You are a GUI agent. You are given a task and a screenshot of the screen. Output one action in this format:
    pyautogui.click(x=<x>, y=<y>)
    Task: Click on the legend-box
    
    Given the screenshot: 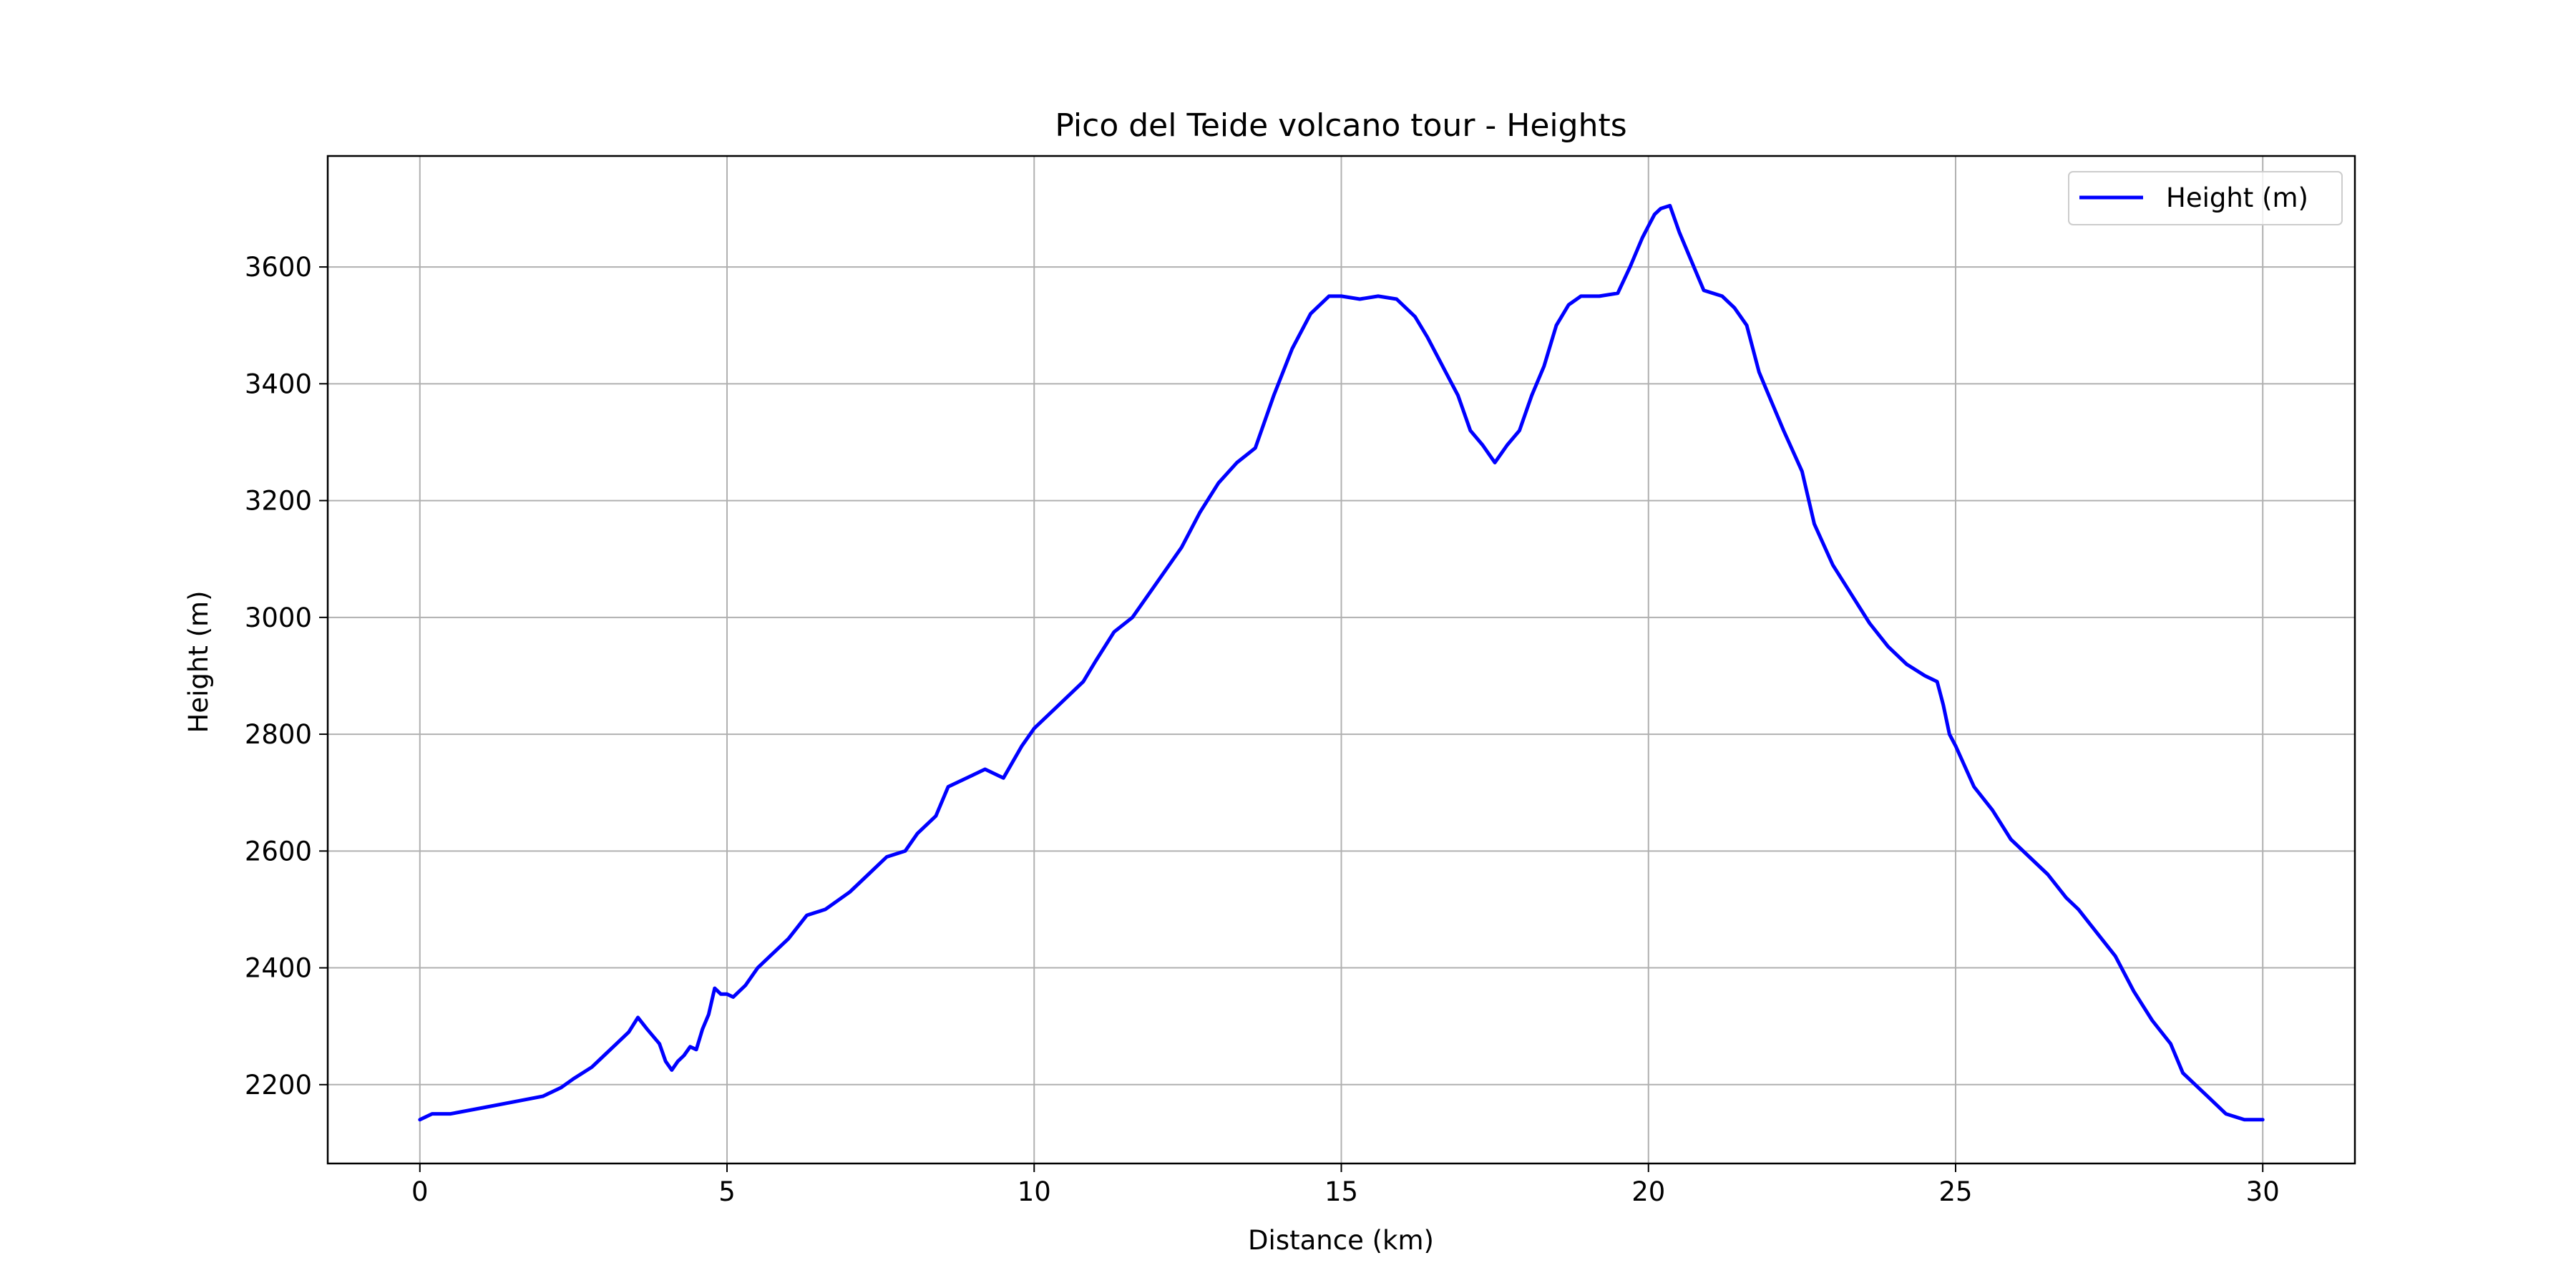 What is the action you would take?
    pyautogui.click(x=2205, y=198)
    